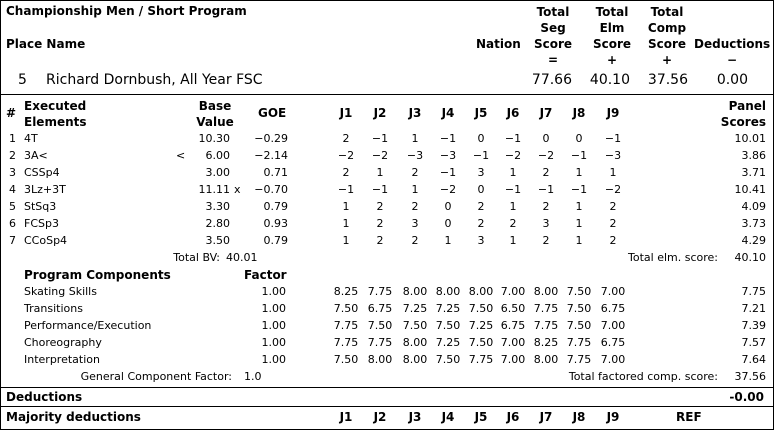  I want to click on element-code: 3A<, so click(36, 155).